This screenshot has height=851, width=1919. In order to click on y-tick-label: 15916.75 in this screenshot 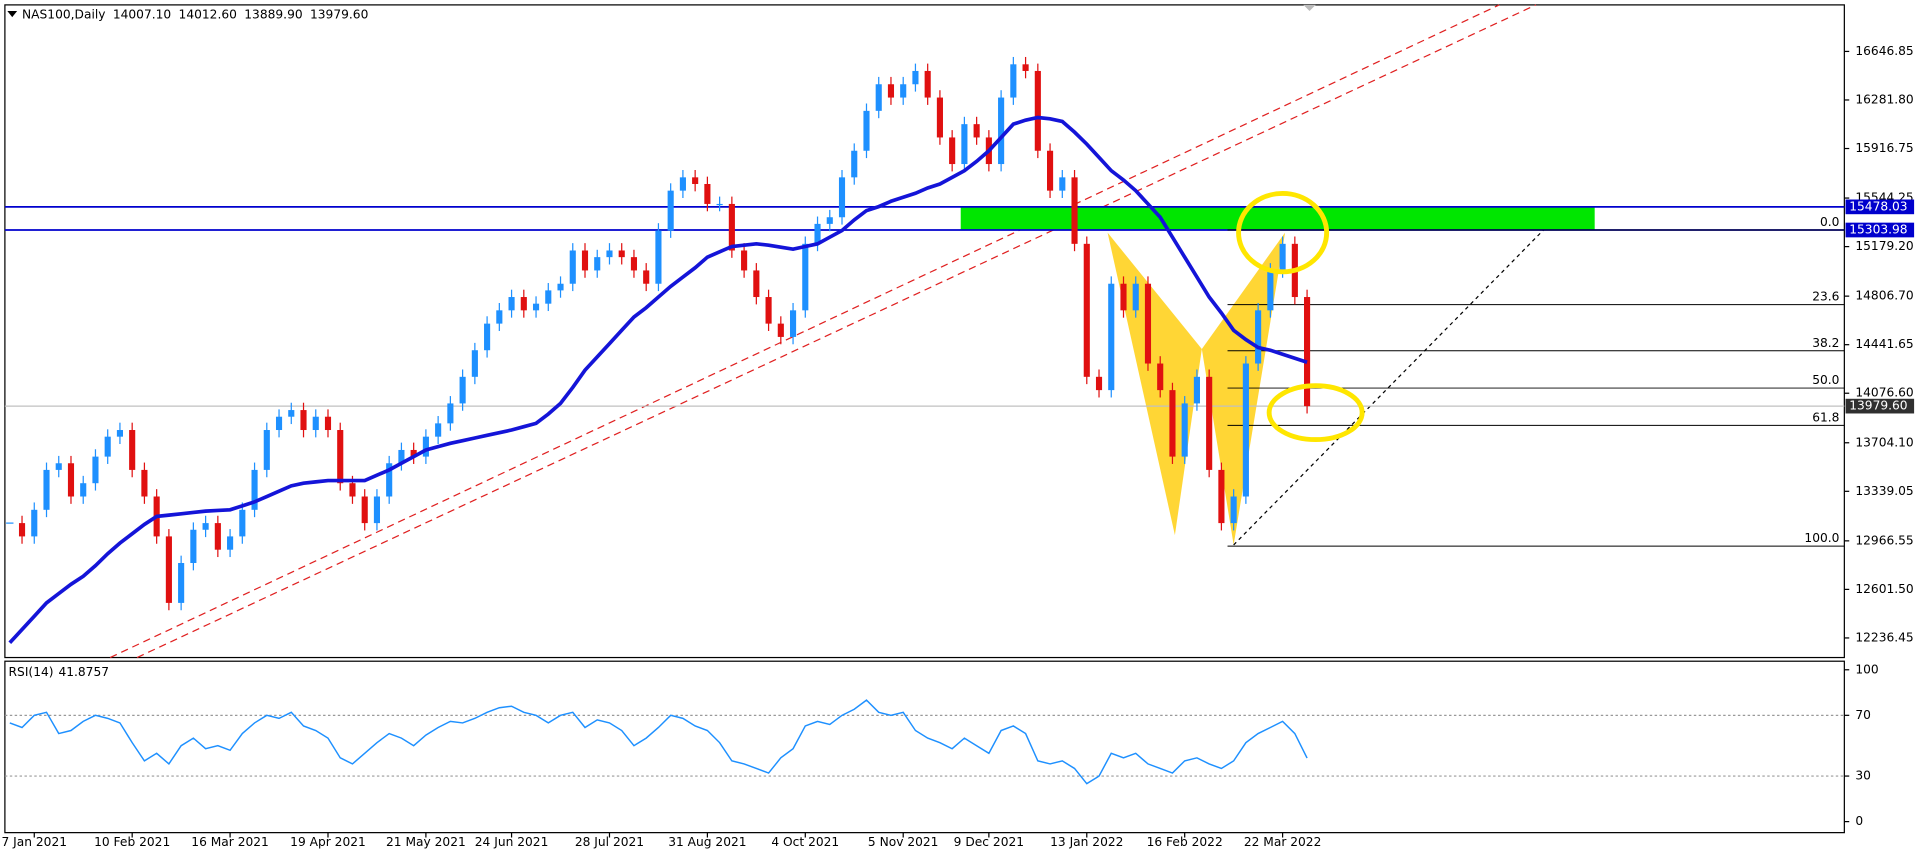, I will do `click(1884, 148)`.